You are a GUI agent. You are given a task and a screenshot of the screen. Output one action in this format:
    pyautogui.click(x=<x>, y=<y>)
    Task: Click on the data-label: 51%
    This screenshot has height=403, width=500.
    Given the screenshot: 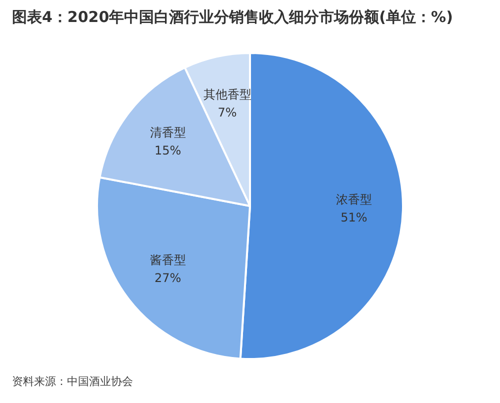 What is the action you would take?
    pyautogui.click(x=354, y=217)
    